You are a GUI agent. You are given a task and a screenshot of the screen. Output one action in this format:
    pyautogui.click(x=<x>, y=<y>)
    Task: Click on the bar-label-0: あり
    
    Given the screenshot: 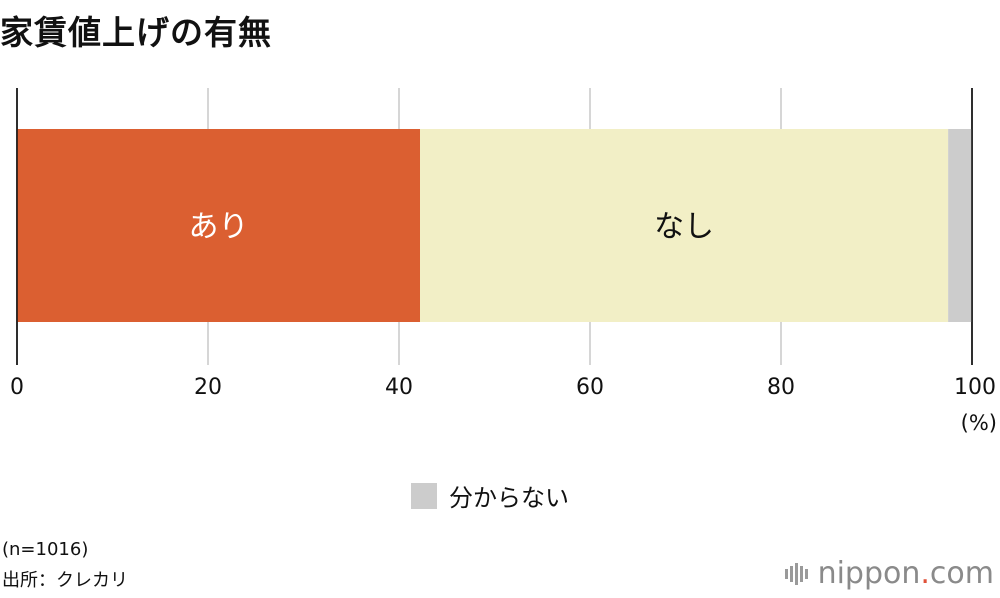 What is the action you would take?
    pyautogui.click(x=219, y=227)
    